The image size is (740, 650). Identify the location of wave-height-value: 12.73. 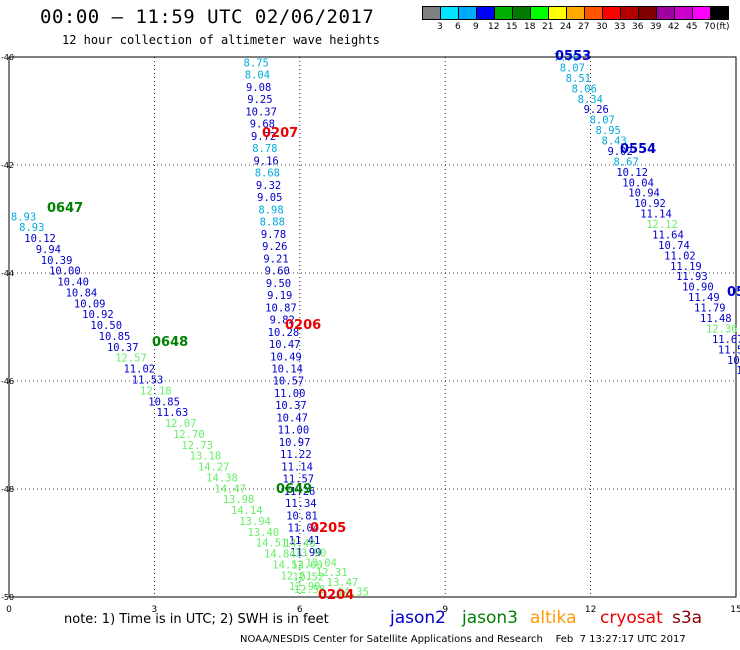
(197, 446).